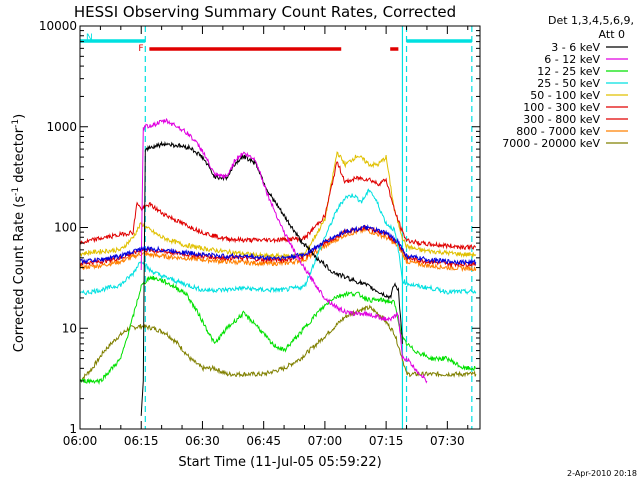 This screenshot has height=480, width=640. I want to click on x-axis-title: Start Time (11-Jul-05 05:59:22), so click(279, 462).